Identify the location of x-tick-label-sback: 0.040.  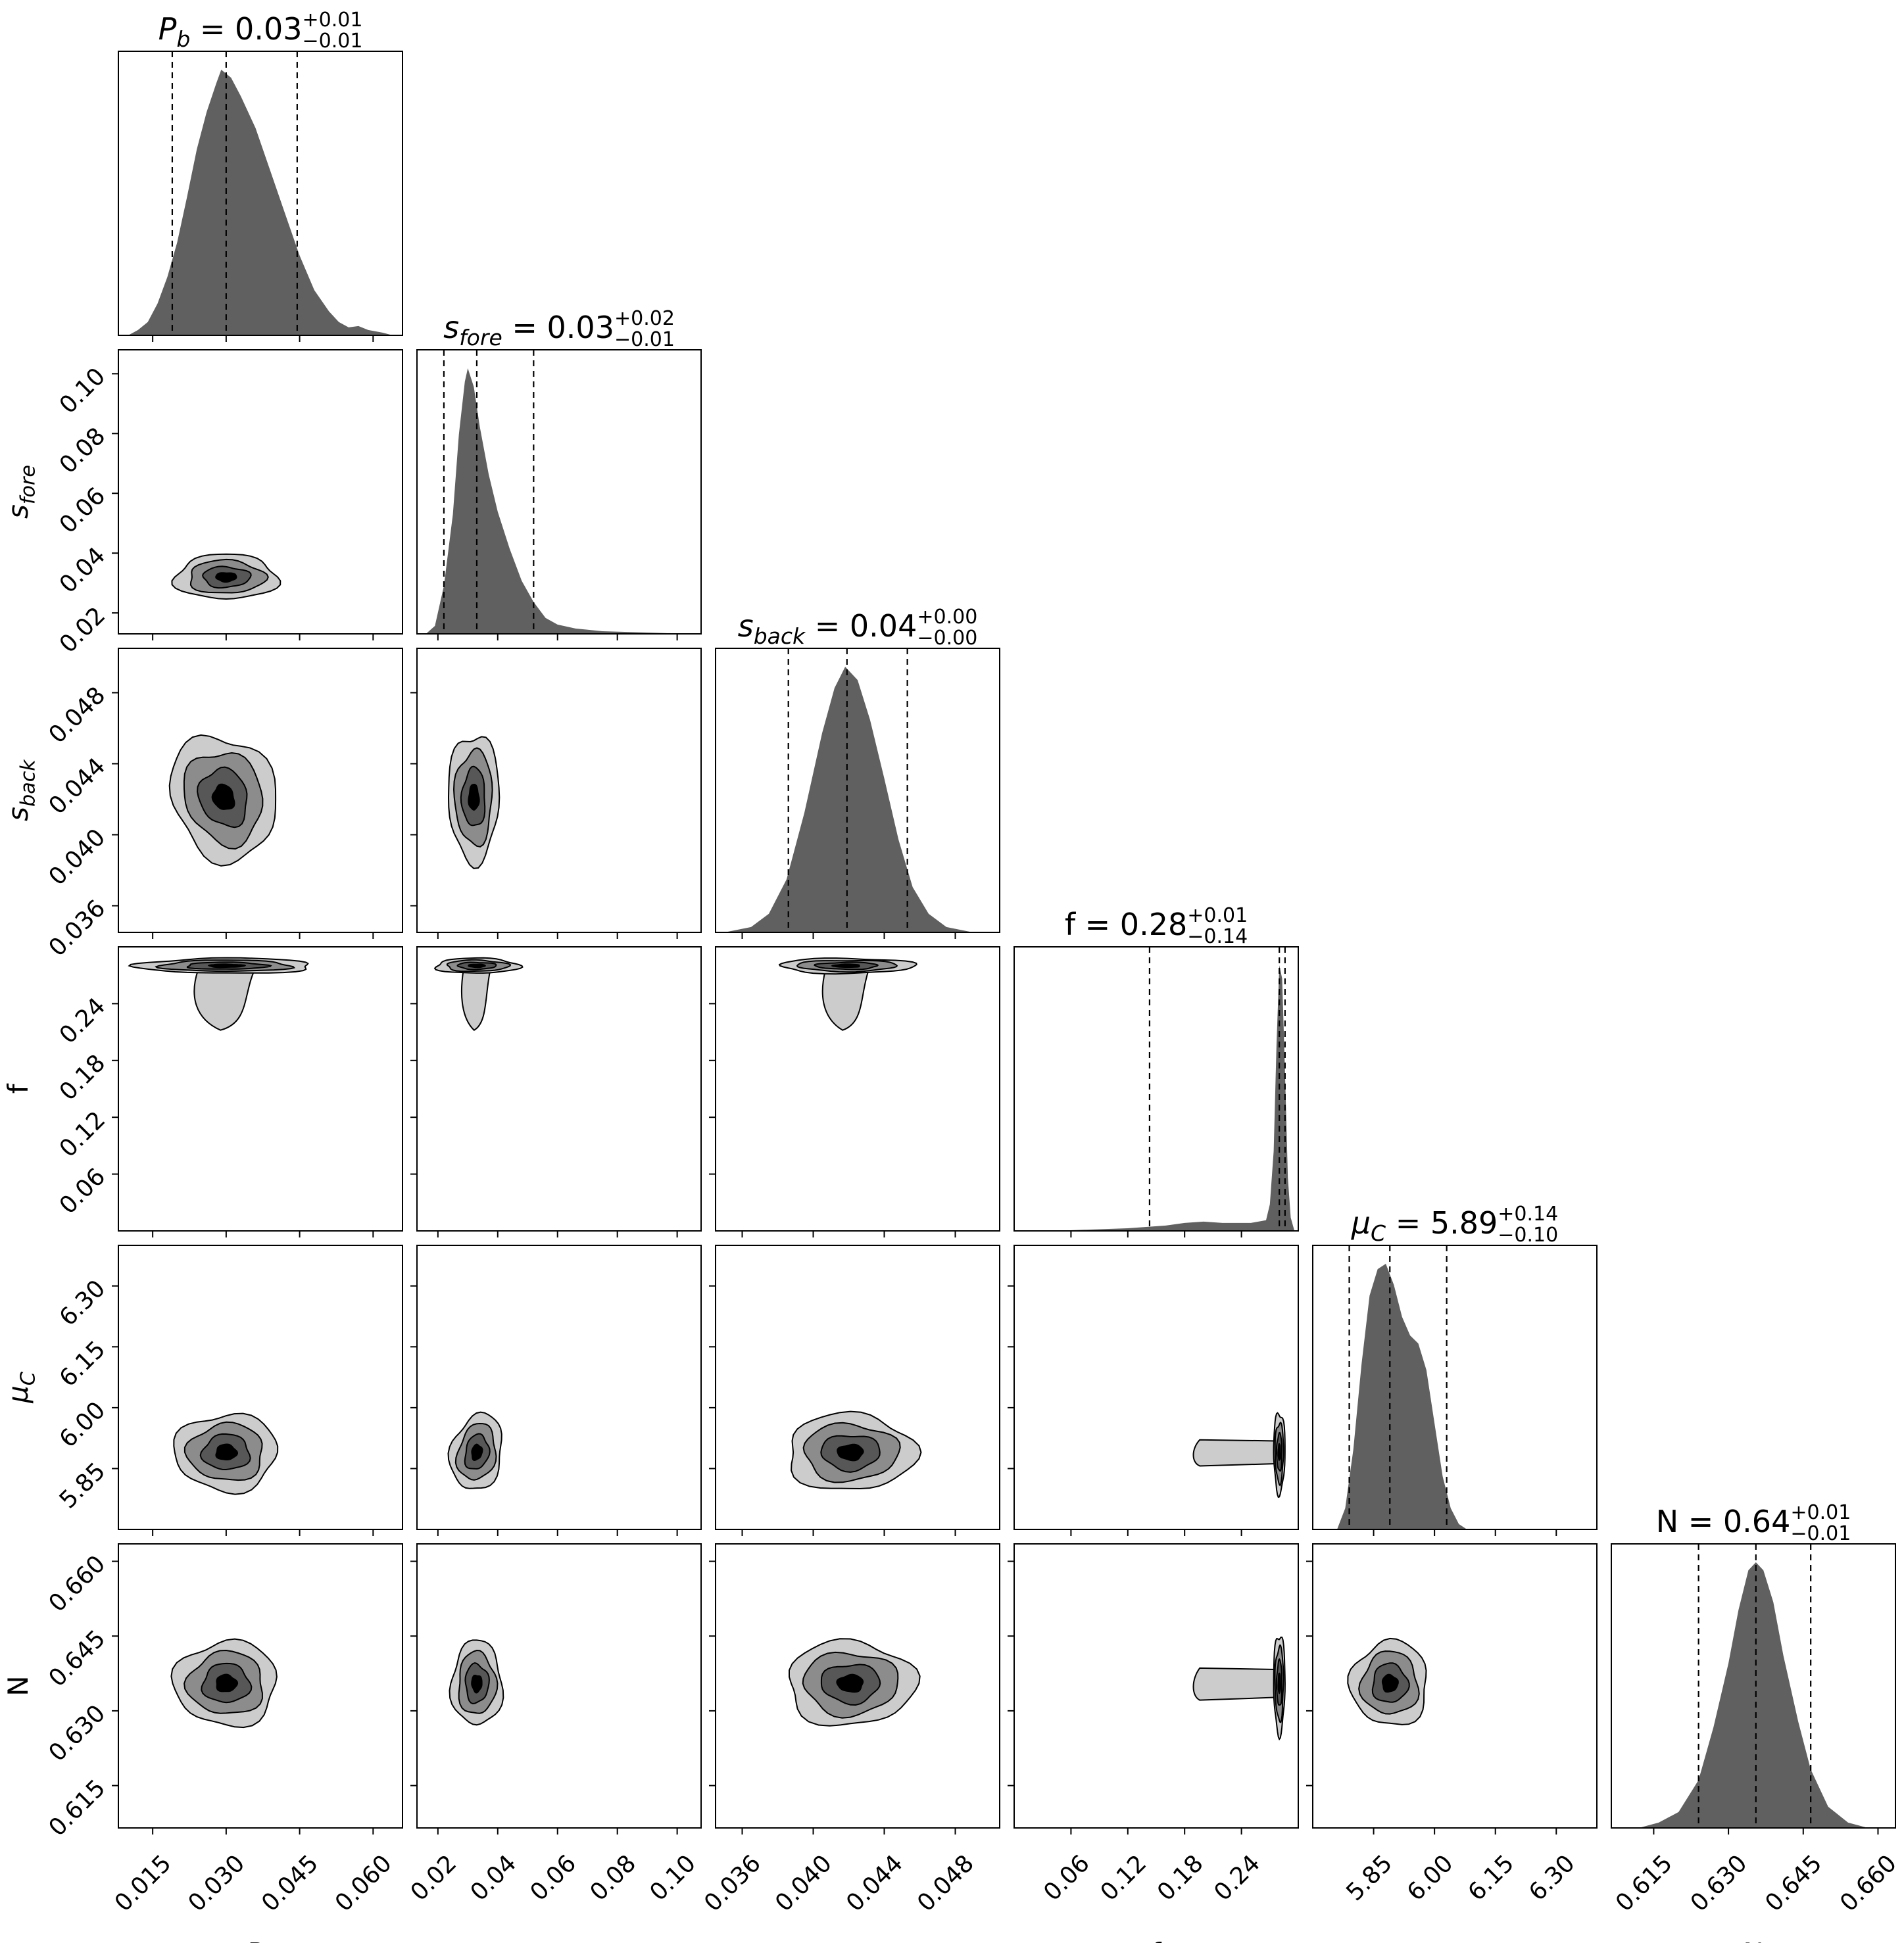
(803, 1883).